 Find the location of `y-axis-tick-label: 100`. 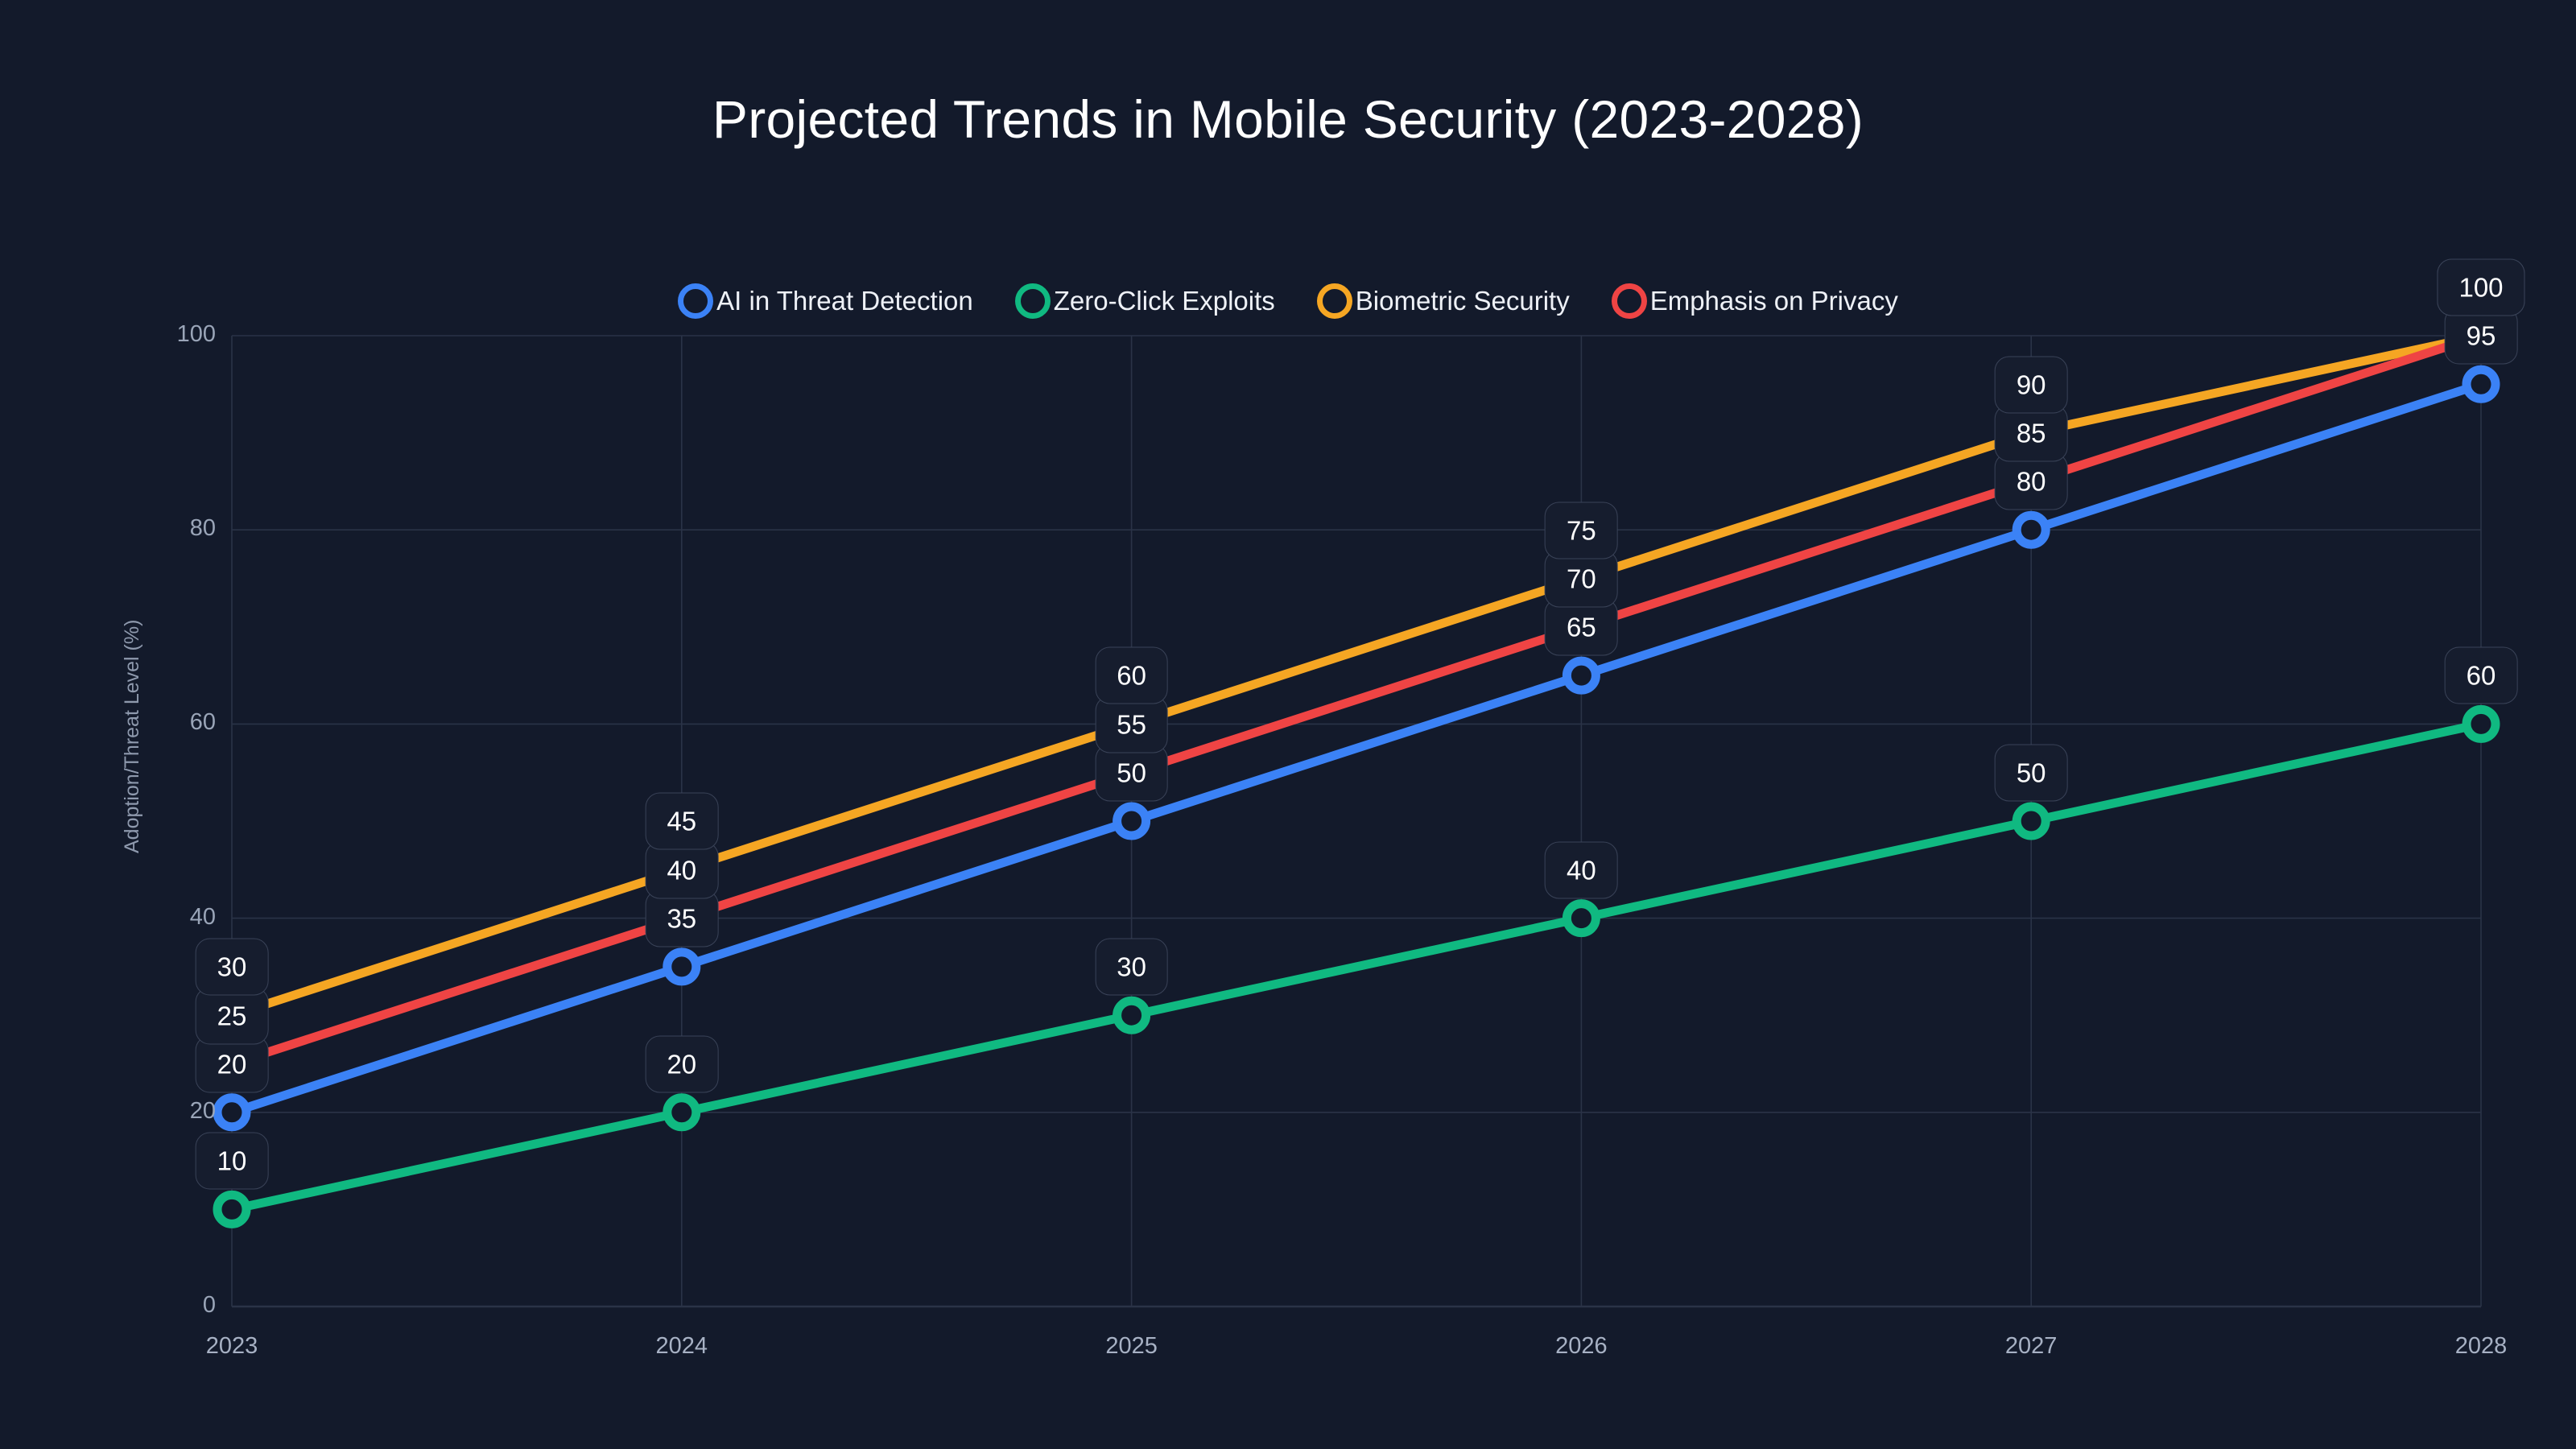

y-axis-tick-label: 100 is located at coordinates (196, 334).